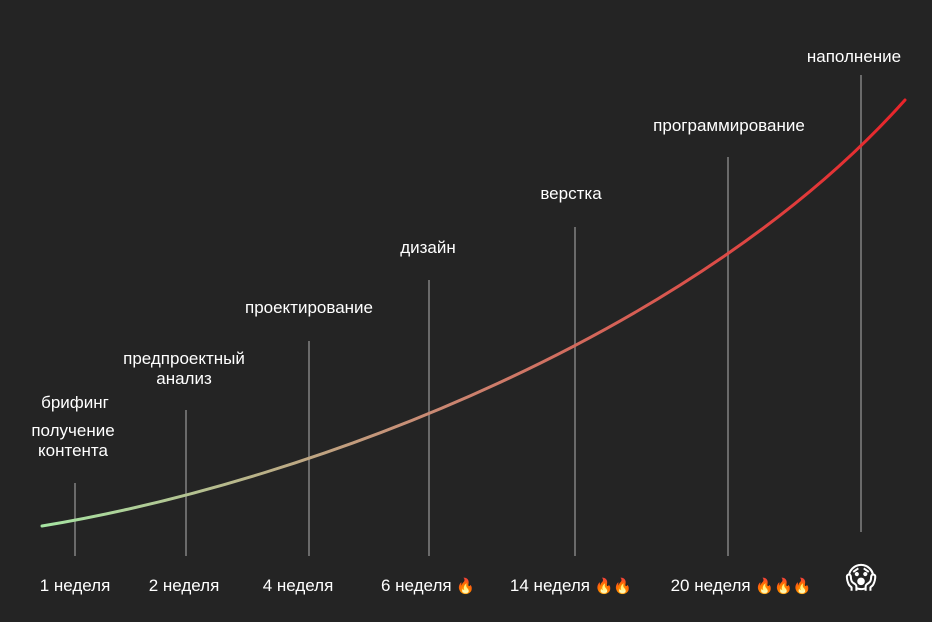  What do you see at coordinates (184, 368) in the screenshot?
I see `stage-label-preproject: предпроектный анализ` at bounding box center [184, 368].